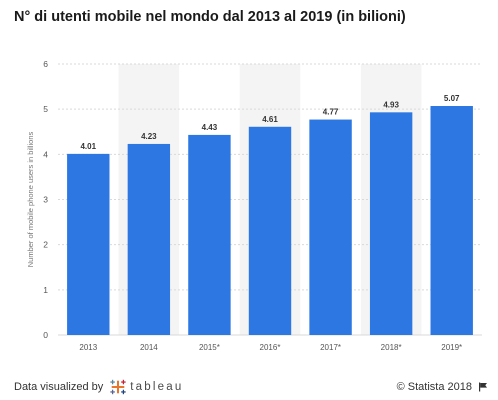  What do you see at coordinates (331, 112) in the screenshot?
I see `bar-value-label: 4.77` at bounding box center [331, 112].